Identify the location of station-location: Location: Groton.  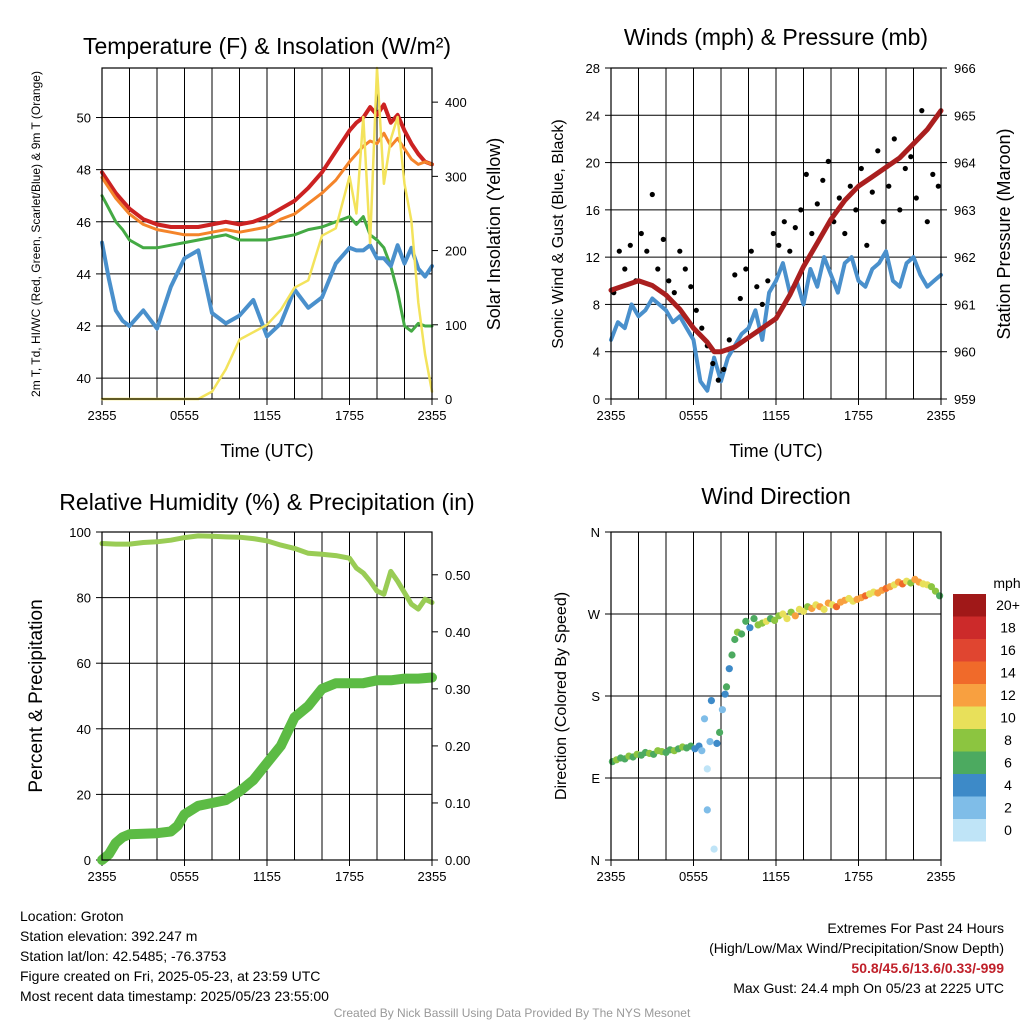
(72, 916).